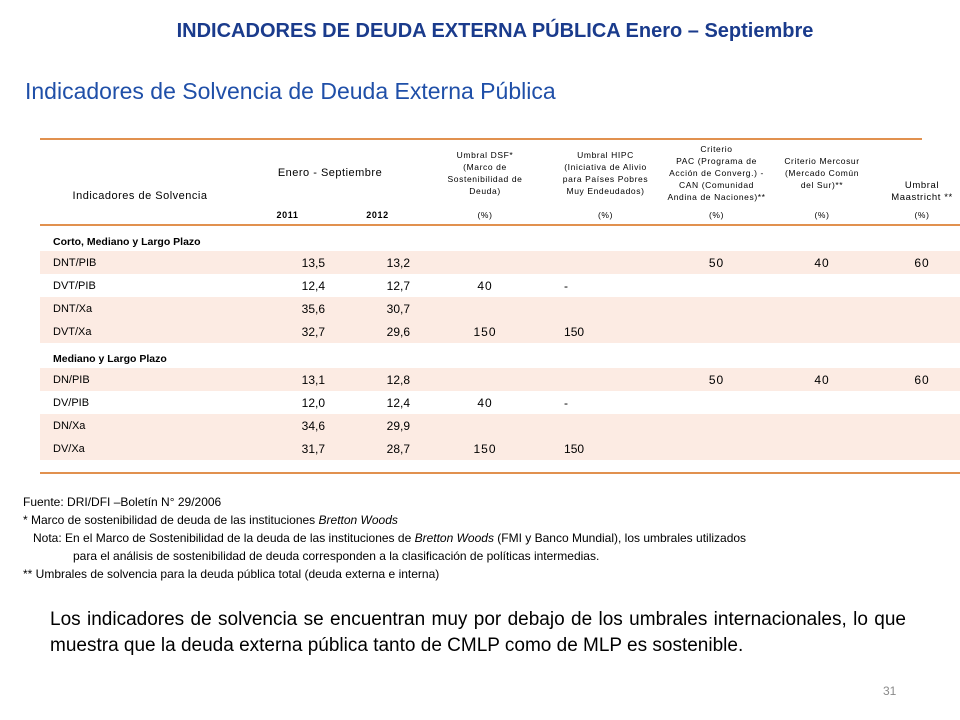  I want to click on header-mercosur-line: del Sur)**, so click(822, 185).